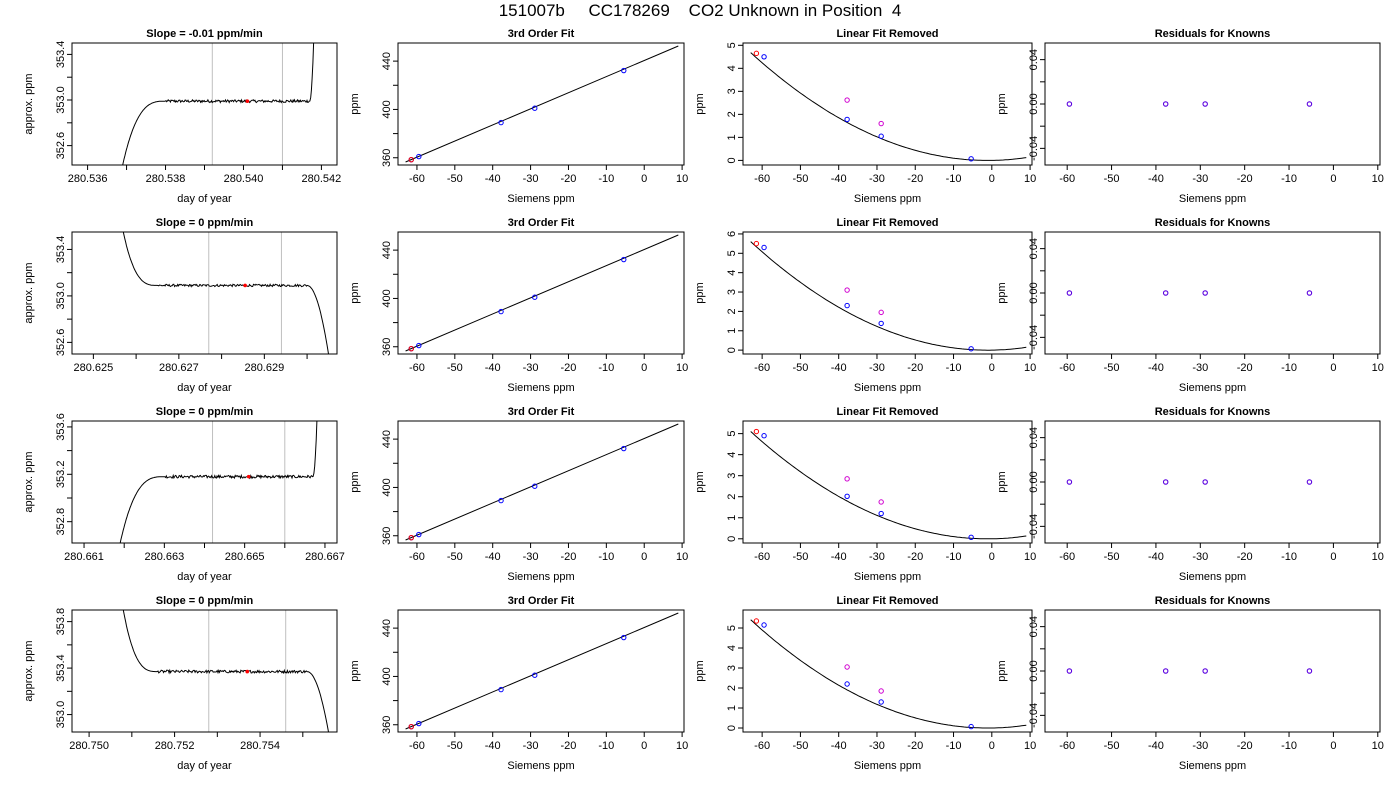  What do you see at coordinates (89, 746) in the screenshot?
I see `x-tick-label: 280.750` at bounding box center [89, 746].